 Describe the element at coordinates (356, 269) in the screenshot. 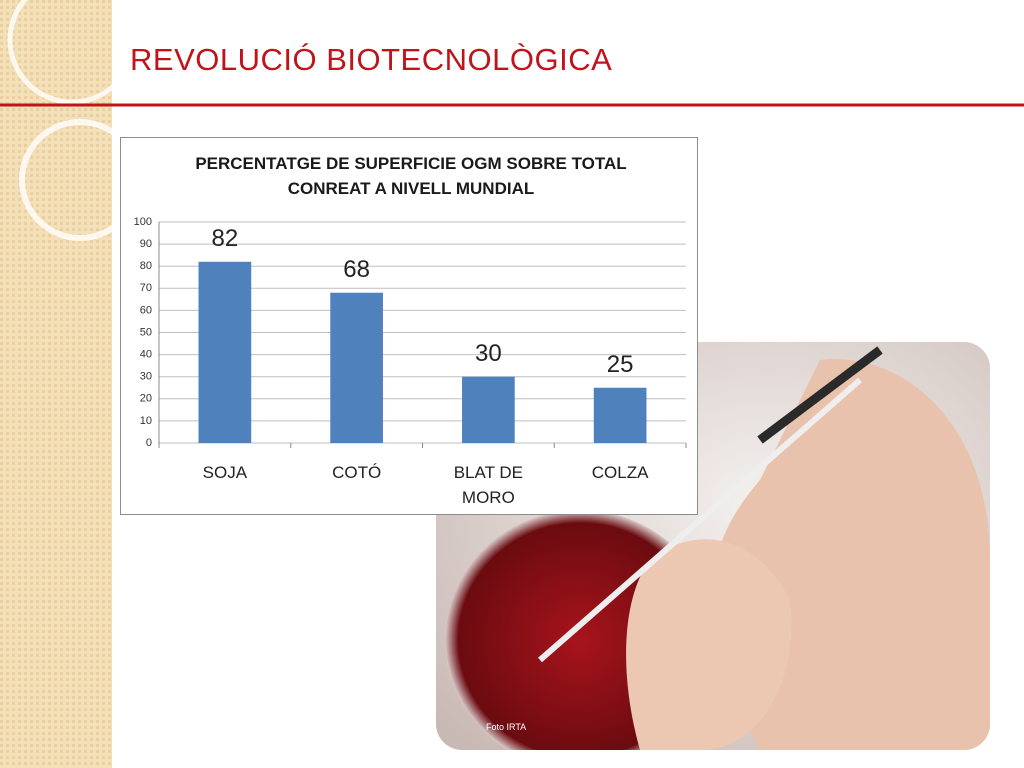

I see `value-label: 68` at that location.